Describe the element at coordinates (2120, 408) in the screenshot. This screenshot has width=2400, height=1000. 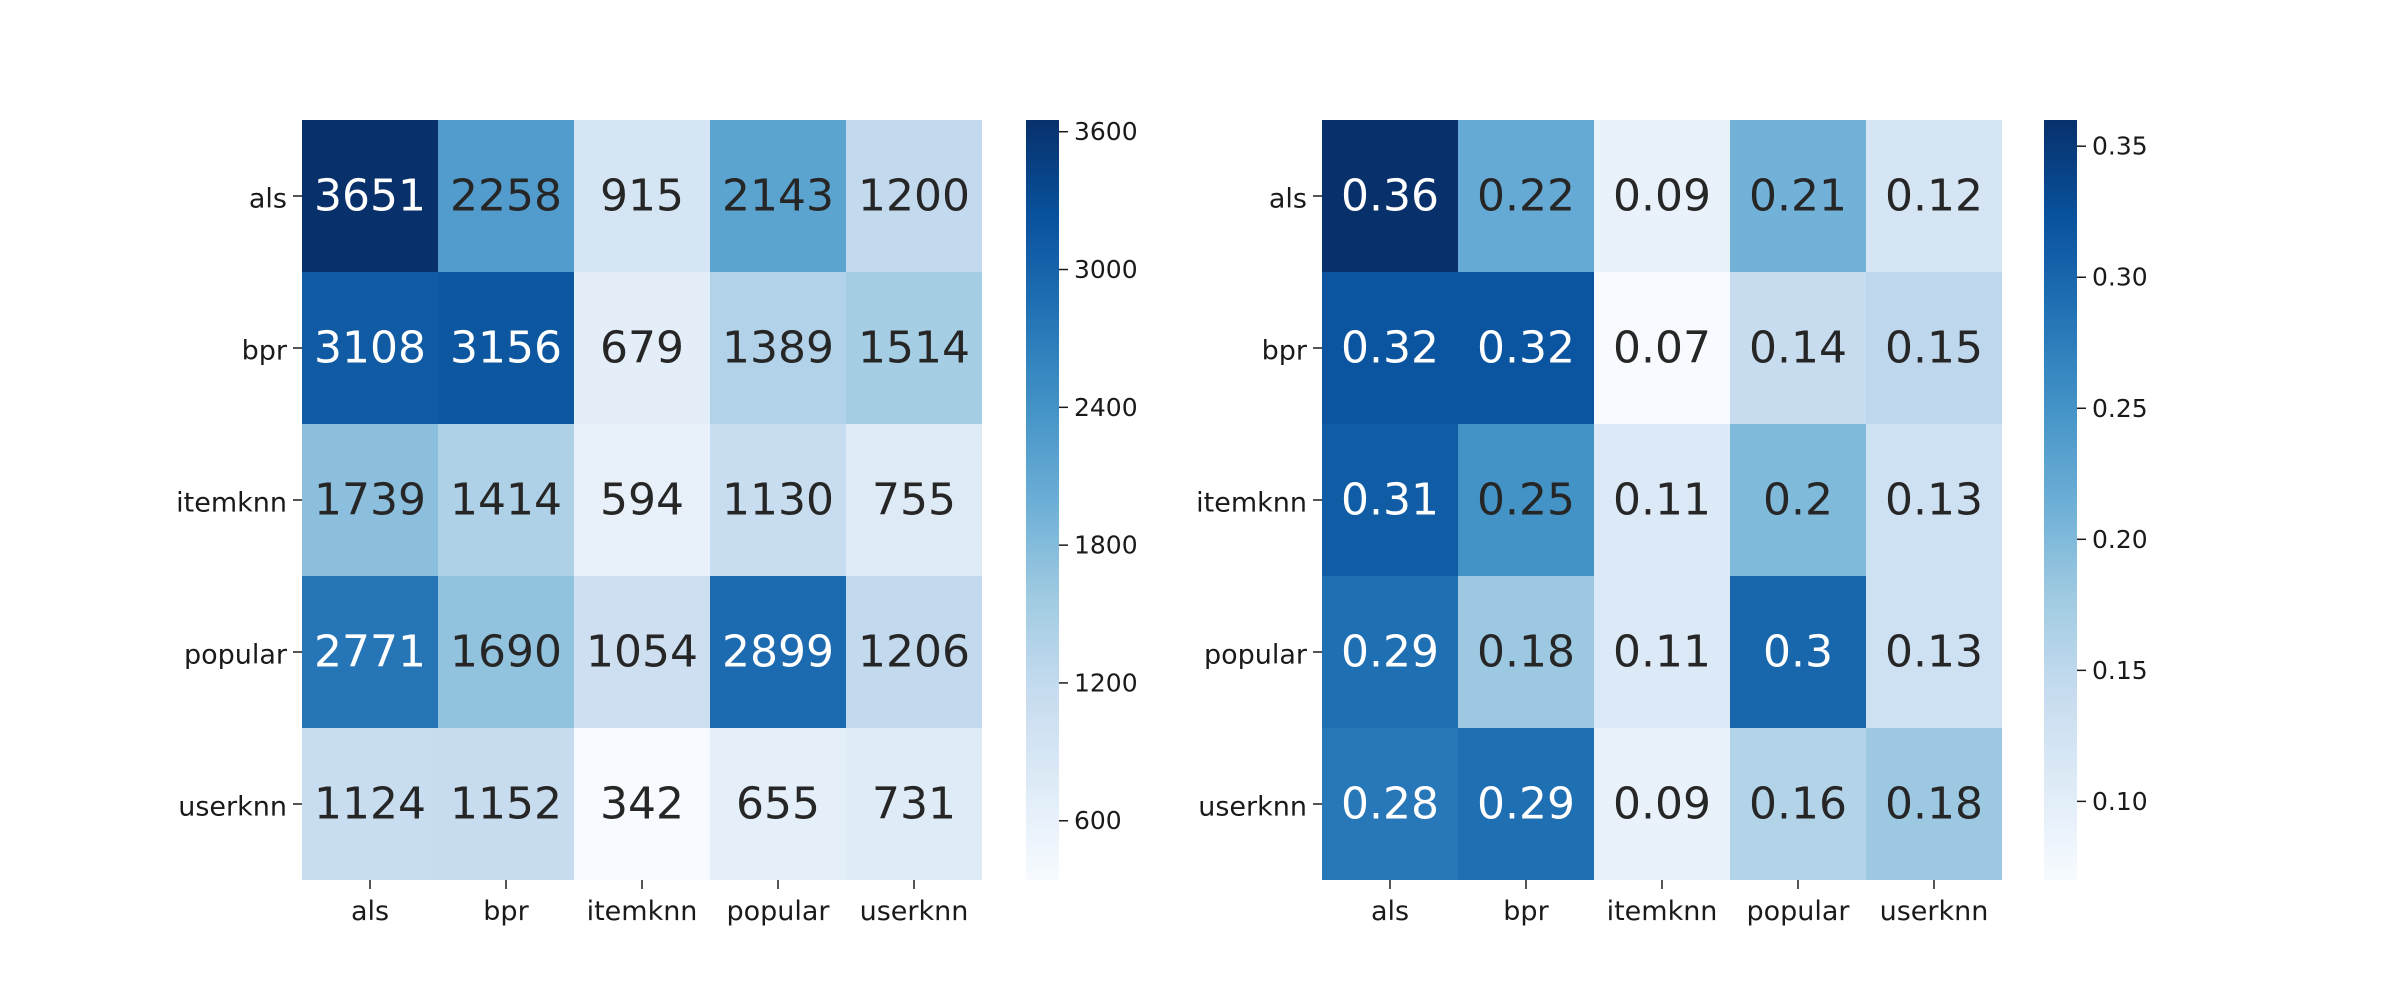
I see `colorbar-tick-label: 0.25` at that location.